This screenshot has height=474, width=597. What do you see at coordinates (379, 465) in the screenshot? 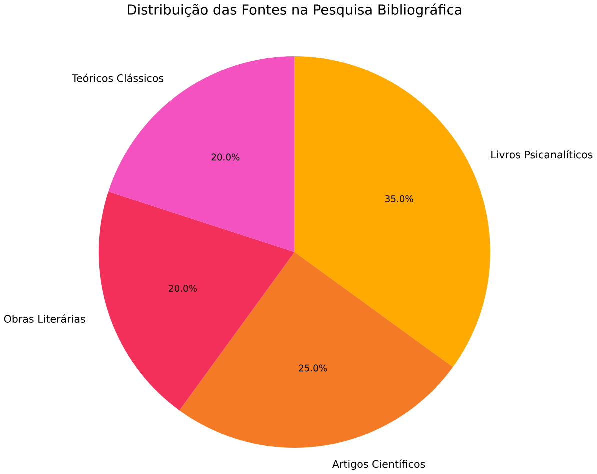
I see `slice-label: Artigos Científicos` at bounding box center [379, 465].